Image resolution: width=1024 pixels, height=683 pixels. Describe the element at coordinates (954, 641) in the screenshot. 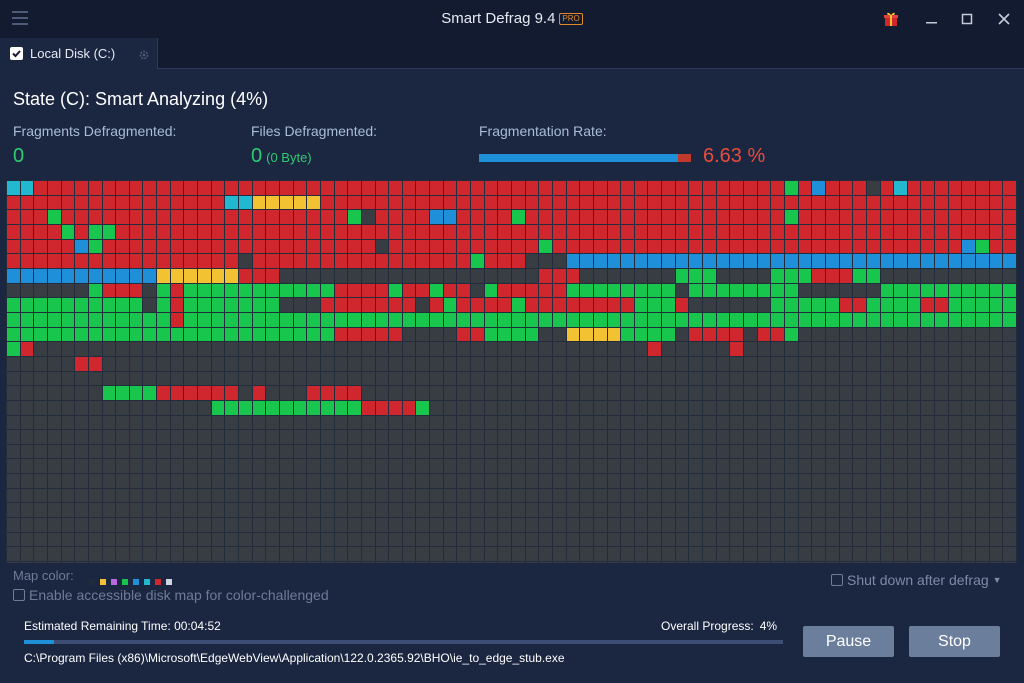

I see `stop-button: Stop` at that location.